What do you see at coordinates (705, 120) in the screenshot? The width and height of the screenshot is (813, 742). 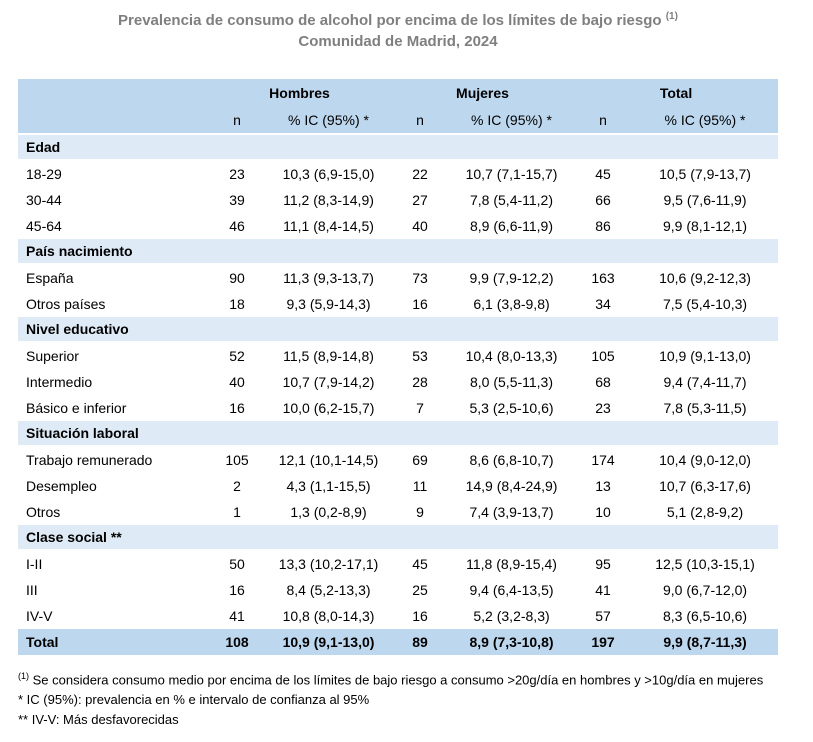 I see `subheader-ic-total: % IC (95%) *` at bounding box center [705, 120].